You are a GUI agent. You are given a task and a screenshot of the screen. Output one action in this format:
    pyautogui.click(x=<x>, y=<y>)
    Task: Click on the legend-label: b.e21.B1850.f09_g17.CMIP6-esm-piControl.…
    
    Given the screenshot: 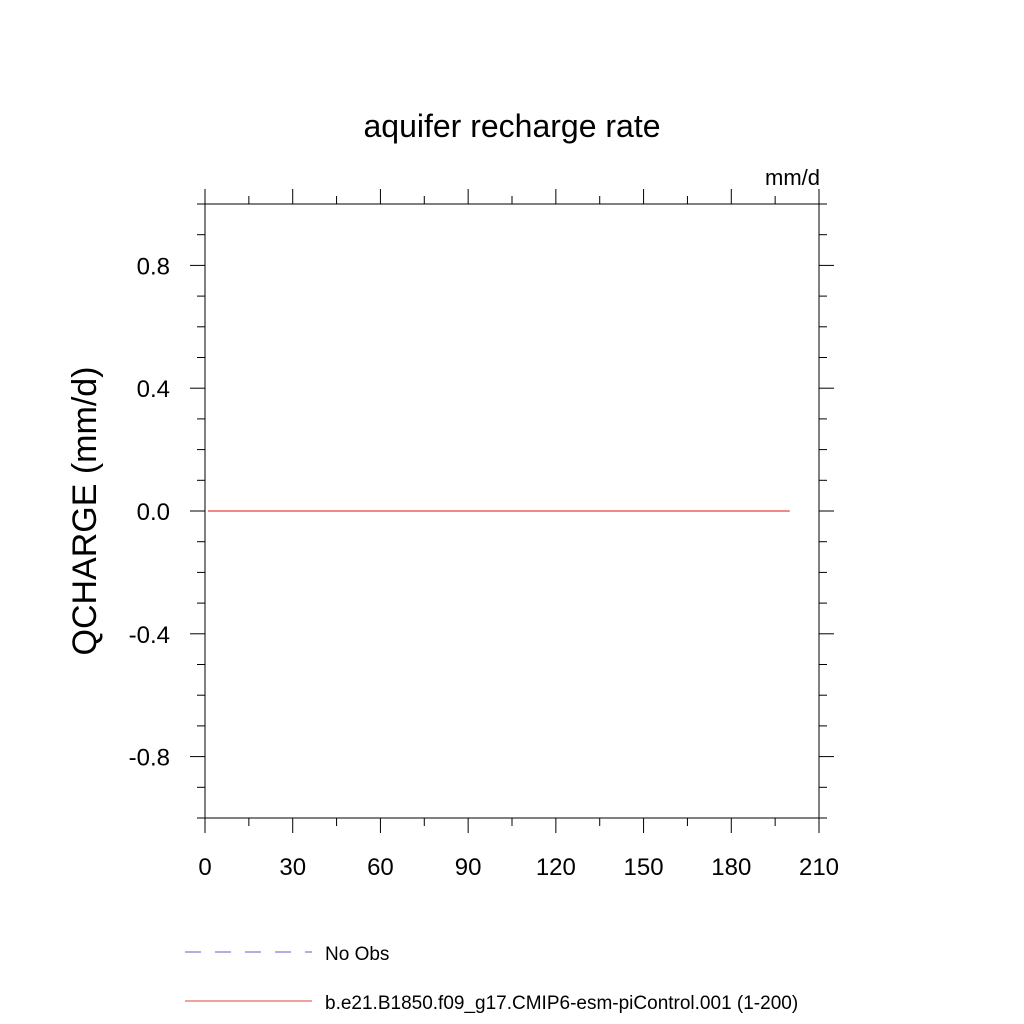 What is the action you would take?
    pyautogui.click(x=561, y=1003)
    